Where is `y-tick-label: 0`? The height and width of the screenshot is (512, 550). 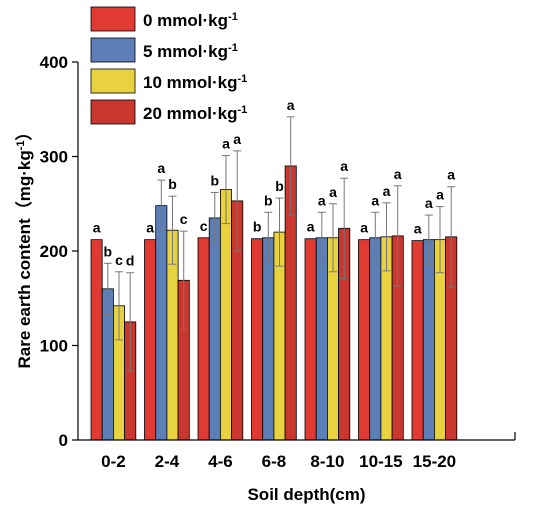 y-tick-label: 0 is located at coordinates (63, 440).